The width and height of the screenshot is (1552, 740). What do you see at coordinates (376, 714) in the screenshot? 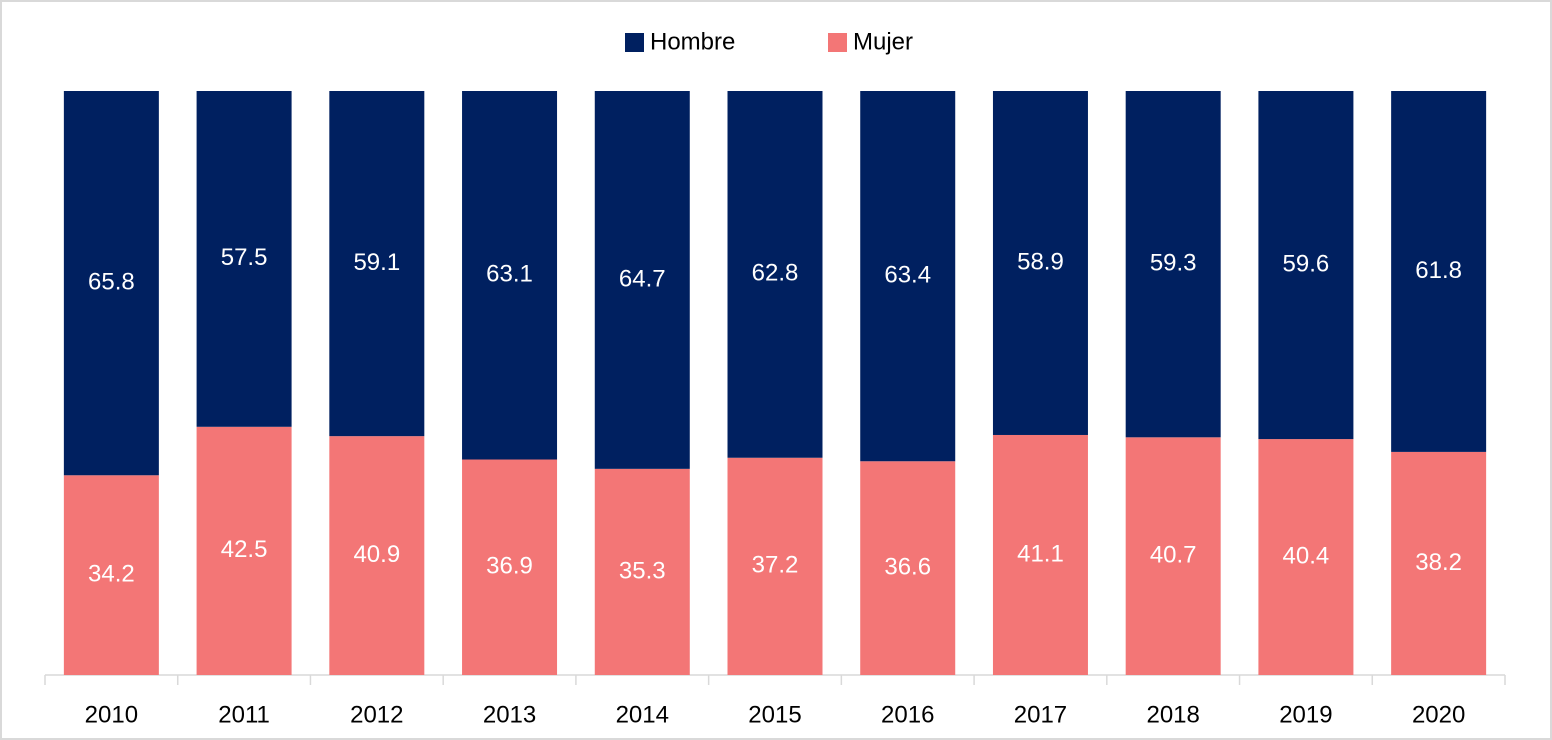
I see `x-tick-label: 2012` at bounding box center [376, 714].